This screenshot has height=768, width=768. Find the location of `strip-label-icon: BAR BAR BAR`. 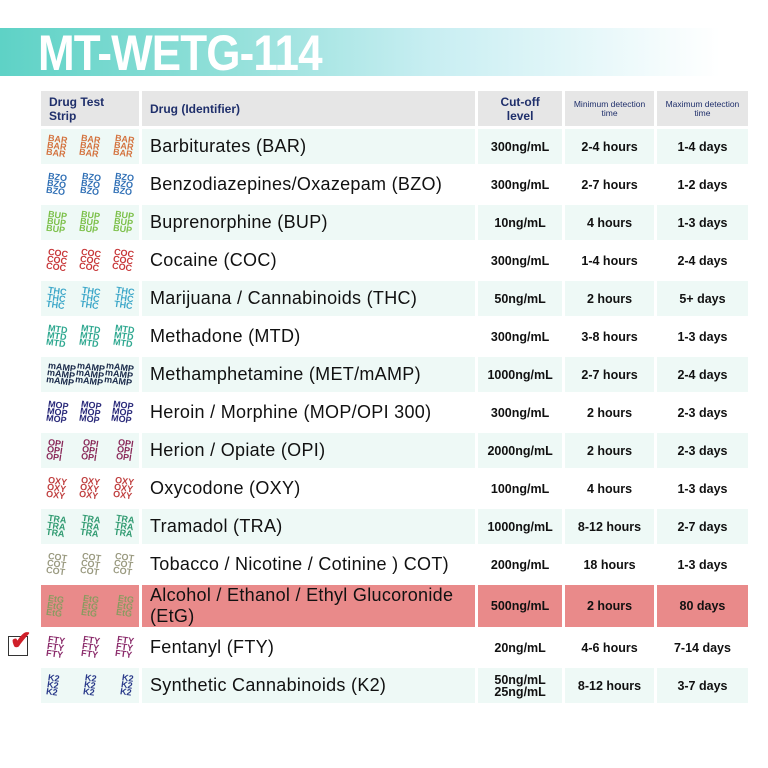

strip-label-icon: BAR BAR BAR is located at coordinates (123, 146).